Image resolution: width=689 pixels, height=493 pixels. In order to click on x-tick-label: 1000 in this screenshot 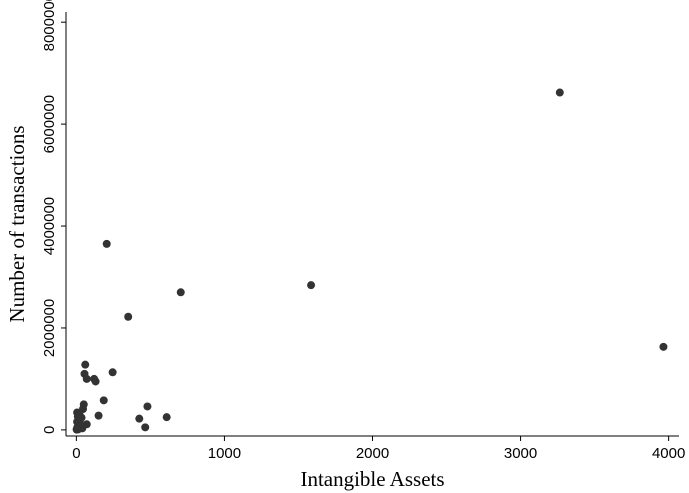, I will do `click(224, 453)`.